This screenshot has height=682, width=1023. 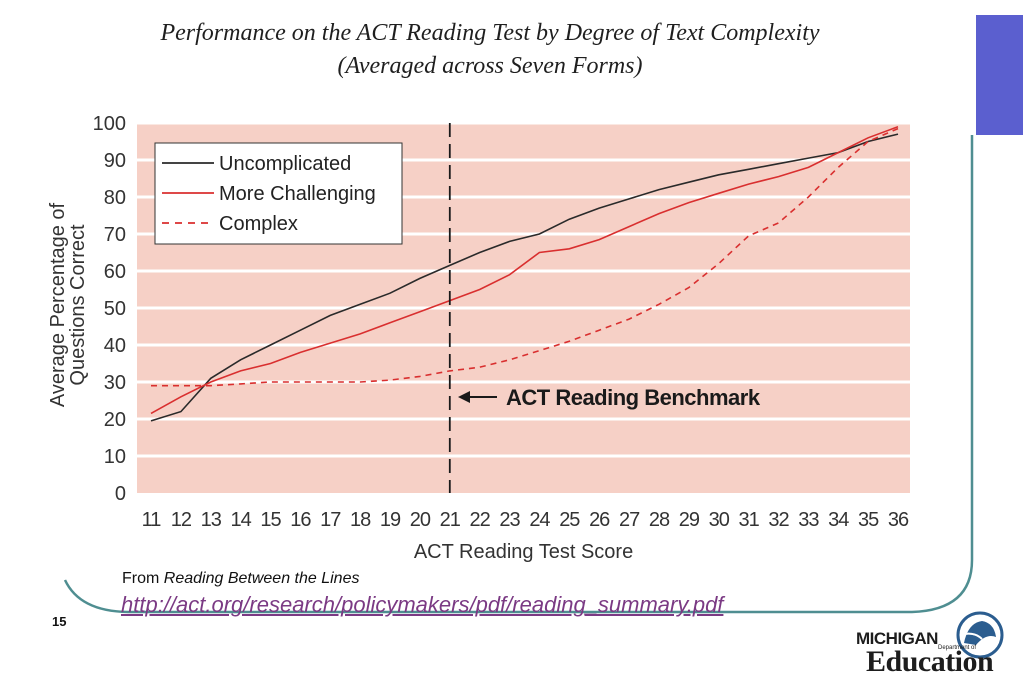 I want to click on y-axis-label-line2: Questions Correct, so click(x=78, y=305).